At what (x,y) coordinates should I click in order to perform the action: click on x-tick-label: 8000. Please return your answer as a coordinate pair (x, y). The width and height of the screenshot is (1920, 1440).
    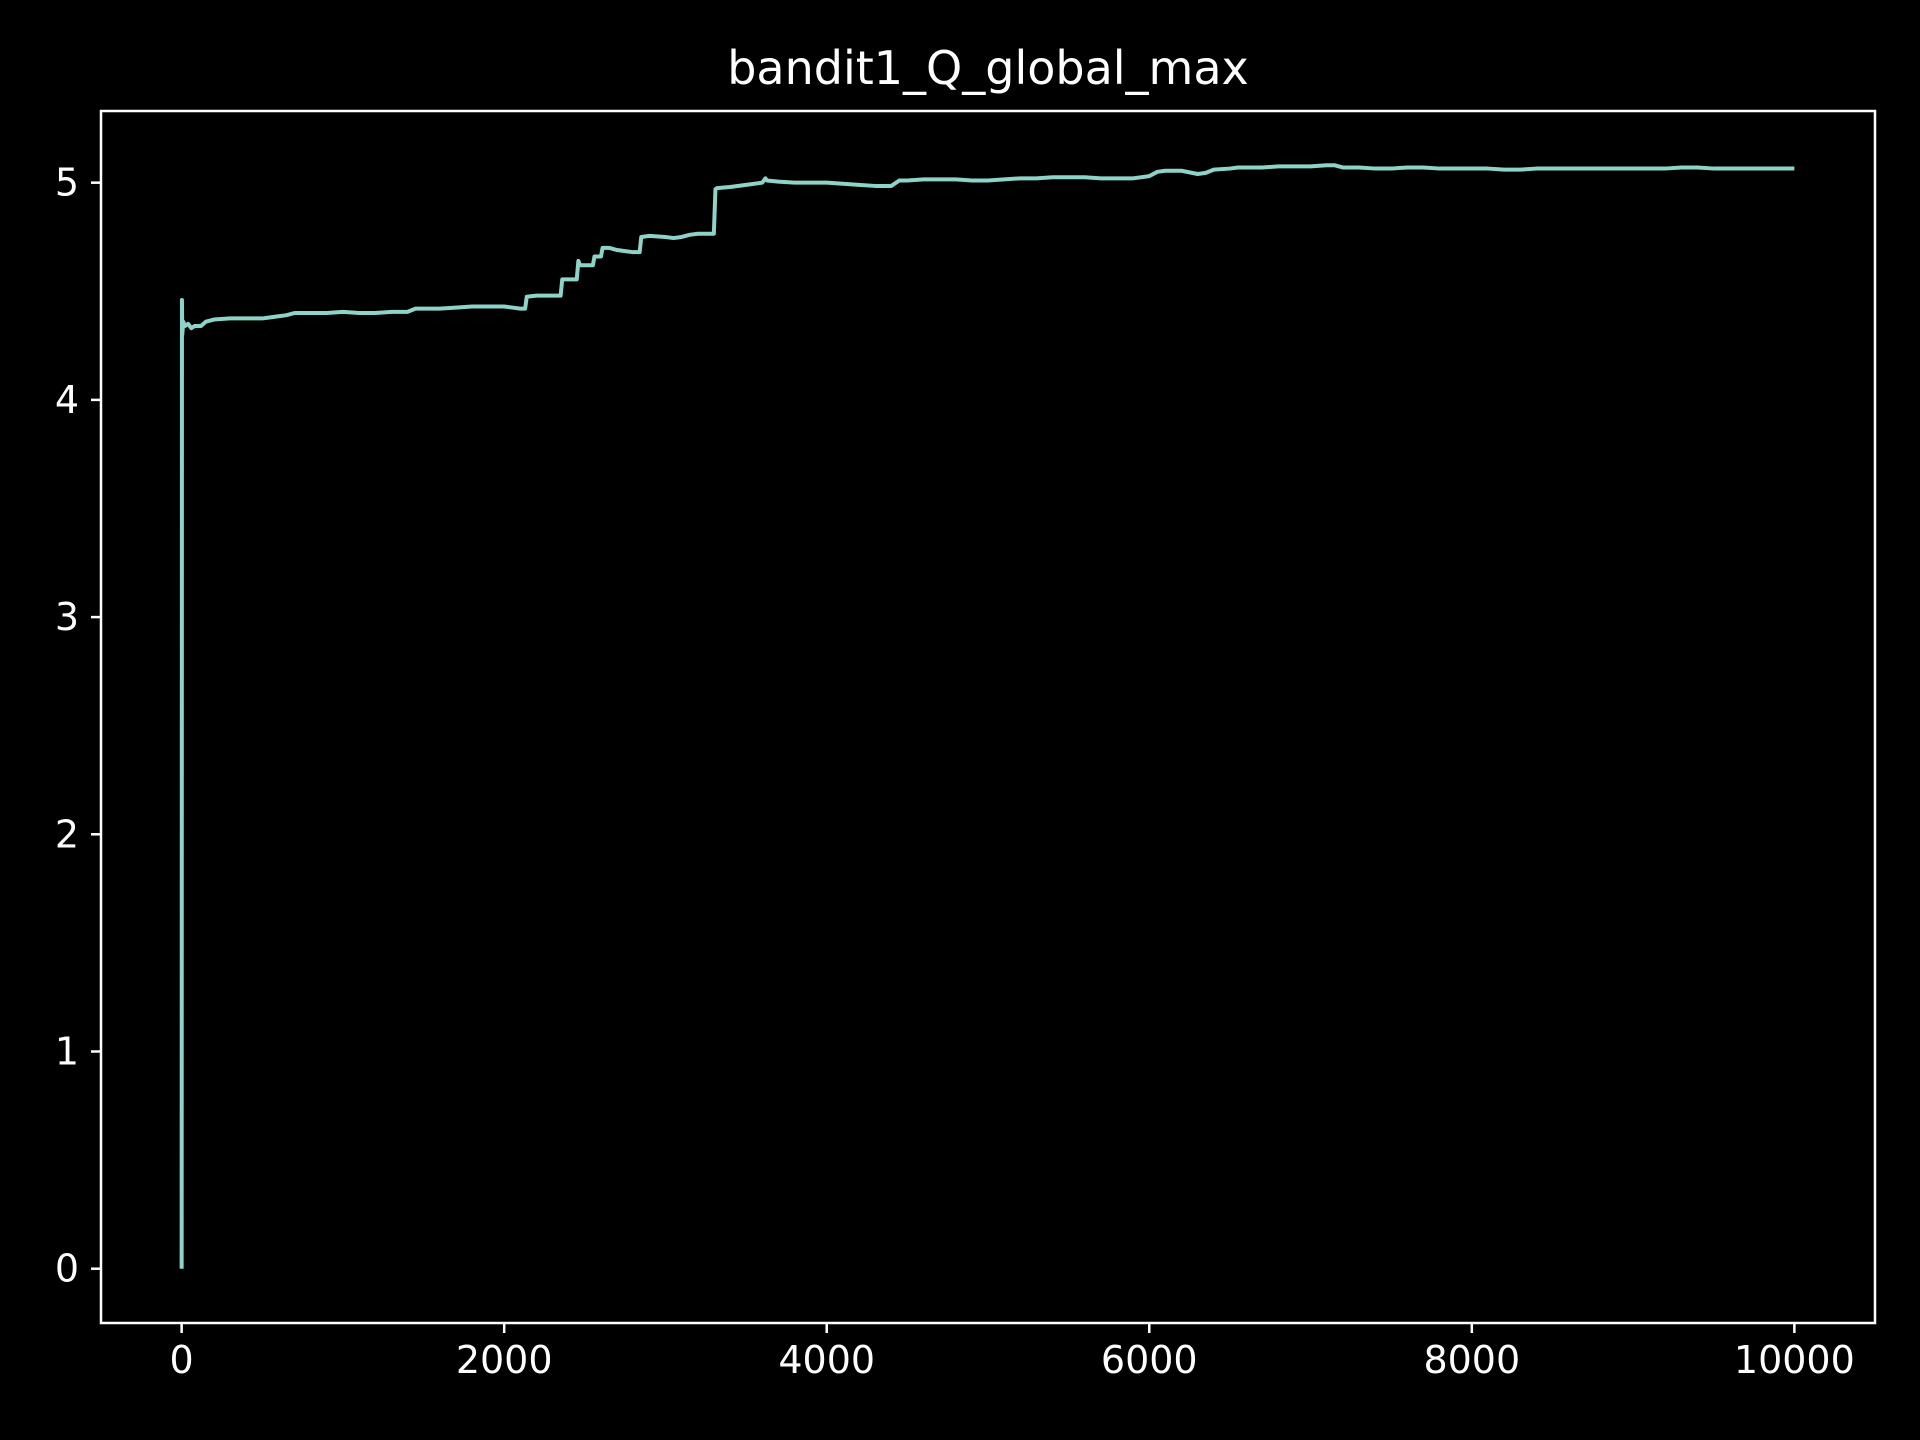
    Looking at the image, I should click on (1471, 1360).